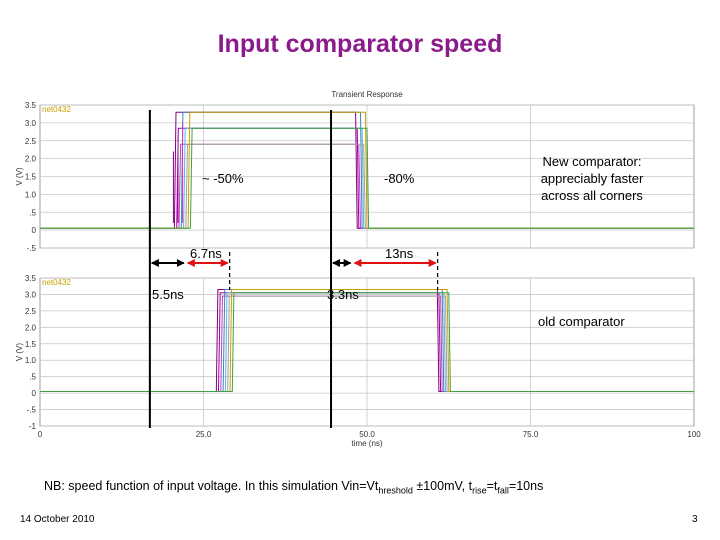  I want to click on xtick-label-2: 50.0, so click(367, 434).